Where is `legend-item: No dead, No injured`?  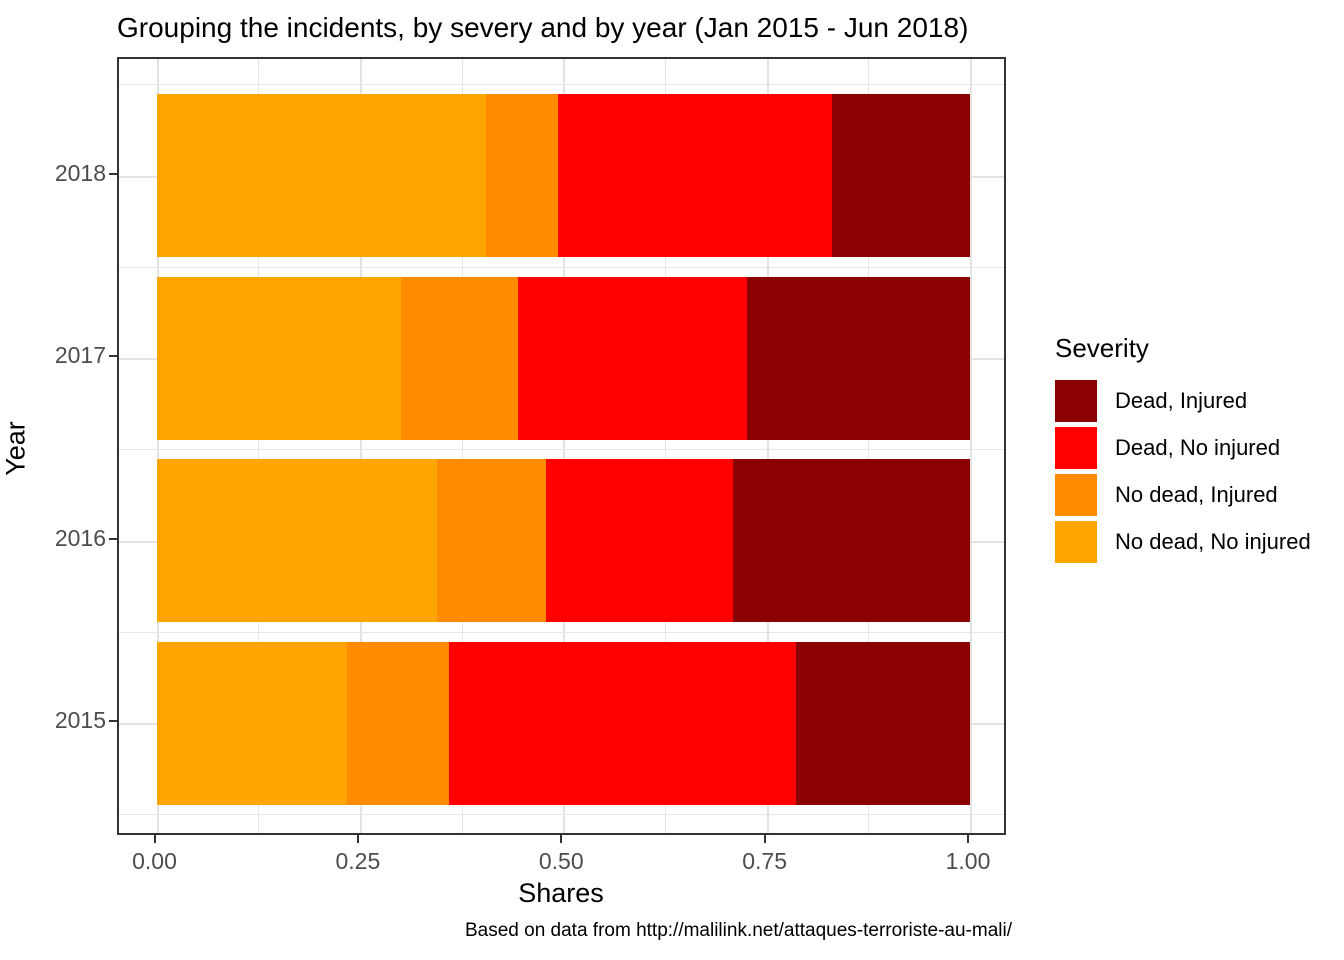 legend-item: No dead, No injured is located at coordinates (1183, 542).